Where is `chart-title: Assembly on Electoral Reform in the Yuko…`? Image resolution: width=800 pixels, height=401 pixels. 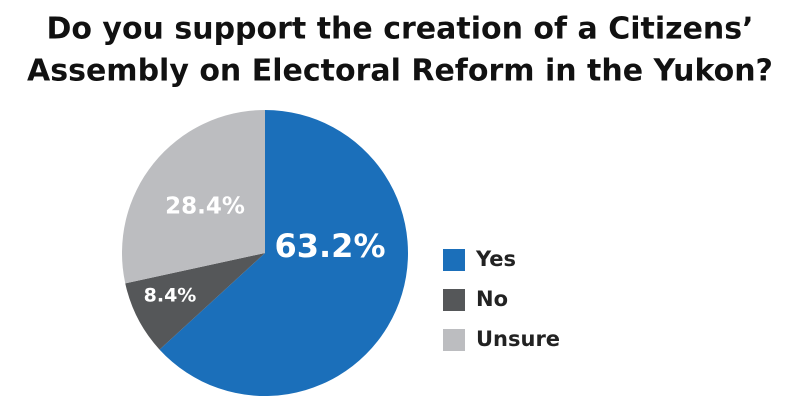
chart-title: Assembly on Electoral Reform in the Yuko… is located at coordinates (400, 71).